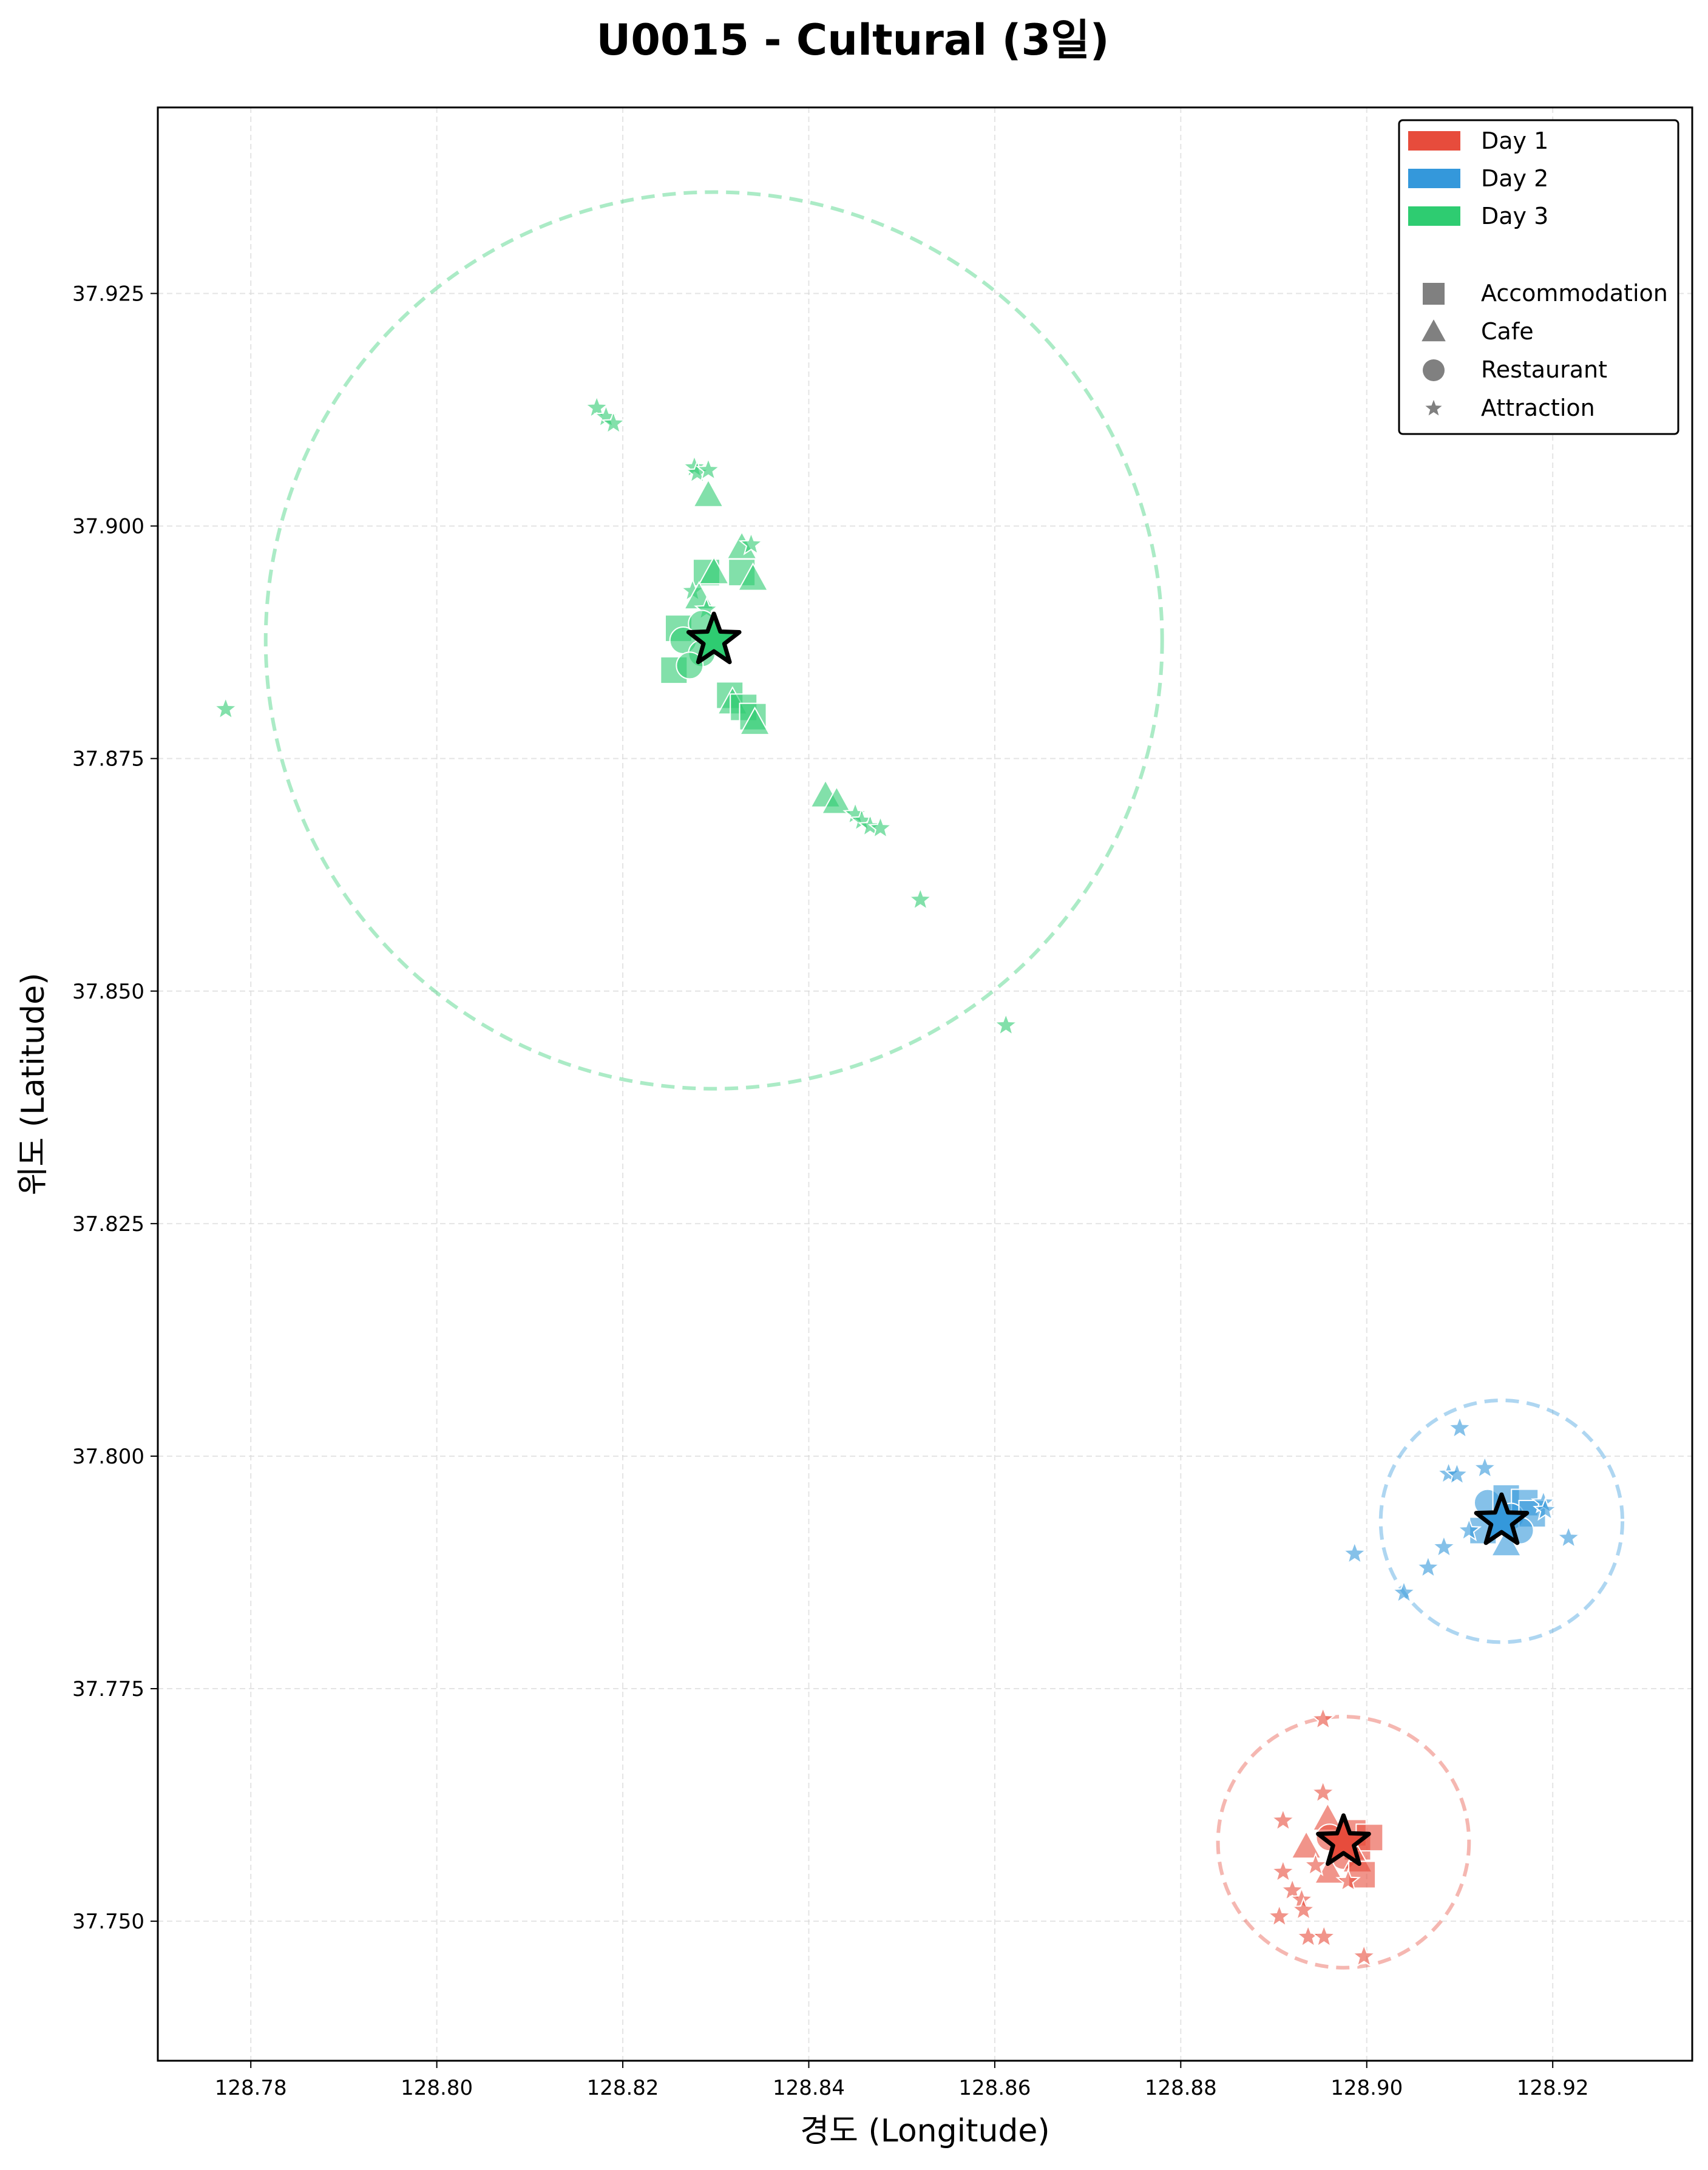 Image resolution: width=1708 pixels, height=2170 pixels. I want to click on x-tick-label: 128.88, so click(1181, 2088).